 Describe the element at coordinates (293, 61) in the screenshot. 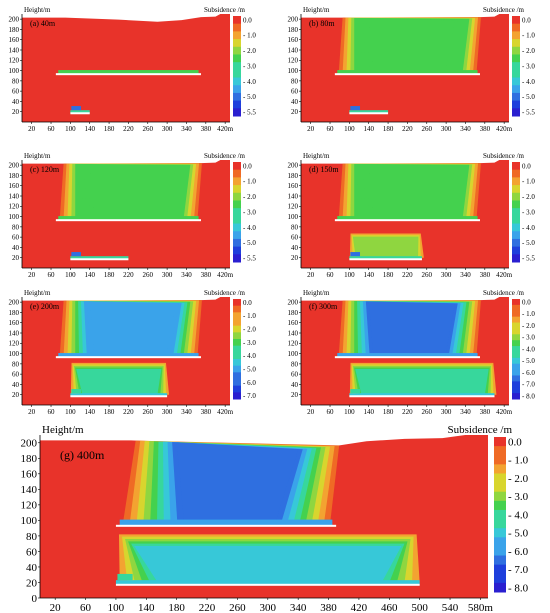

I see `y-tick-label: 120` at that location.